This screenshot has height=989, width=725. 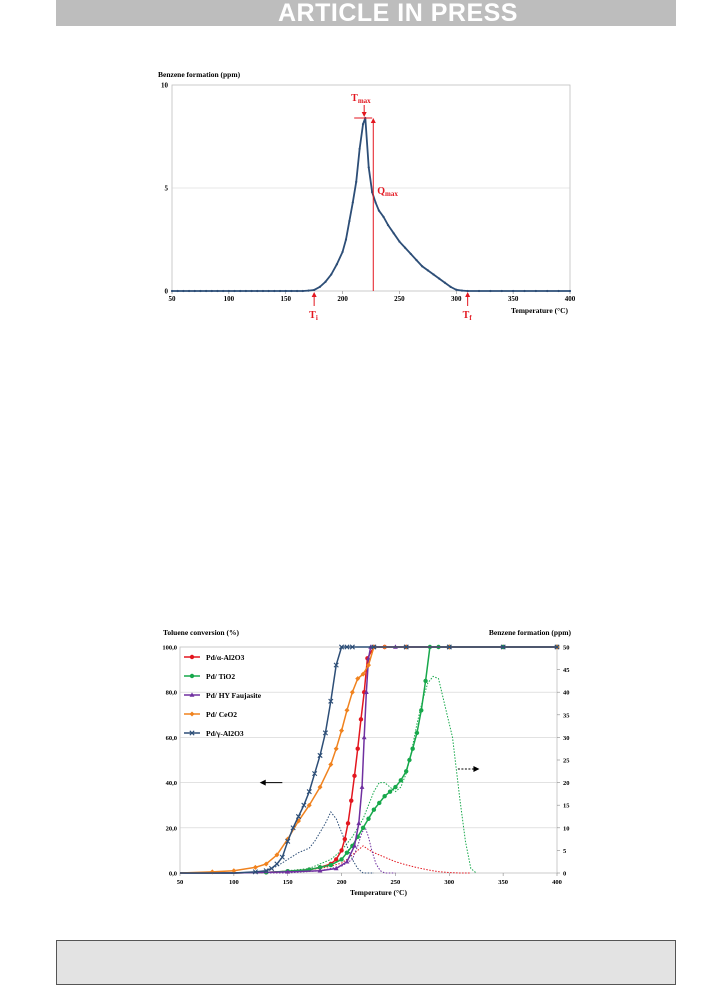 I want to click on y2-tick-label: 0, so click(x=564, y=874).